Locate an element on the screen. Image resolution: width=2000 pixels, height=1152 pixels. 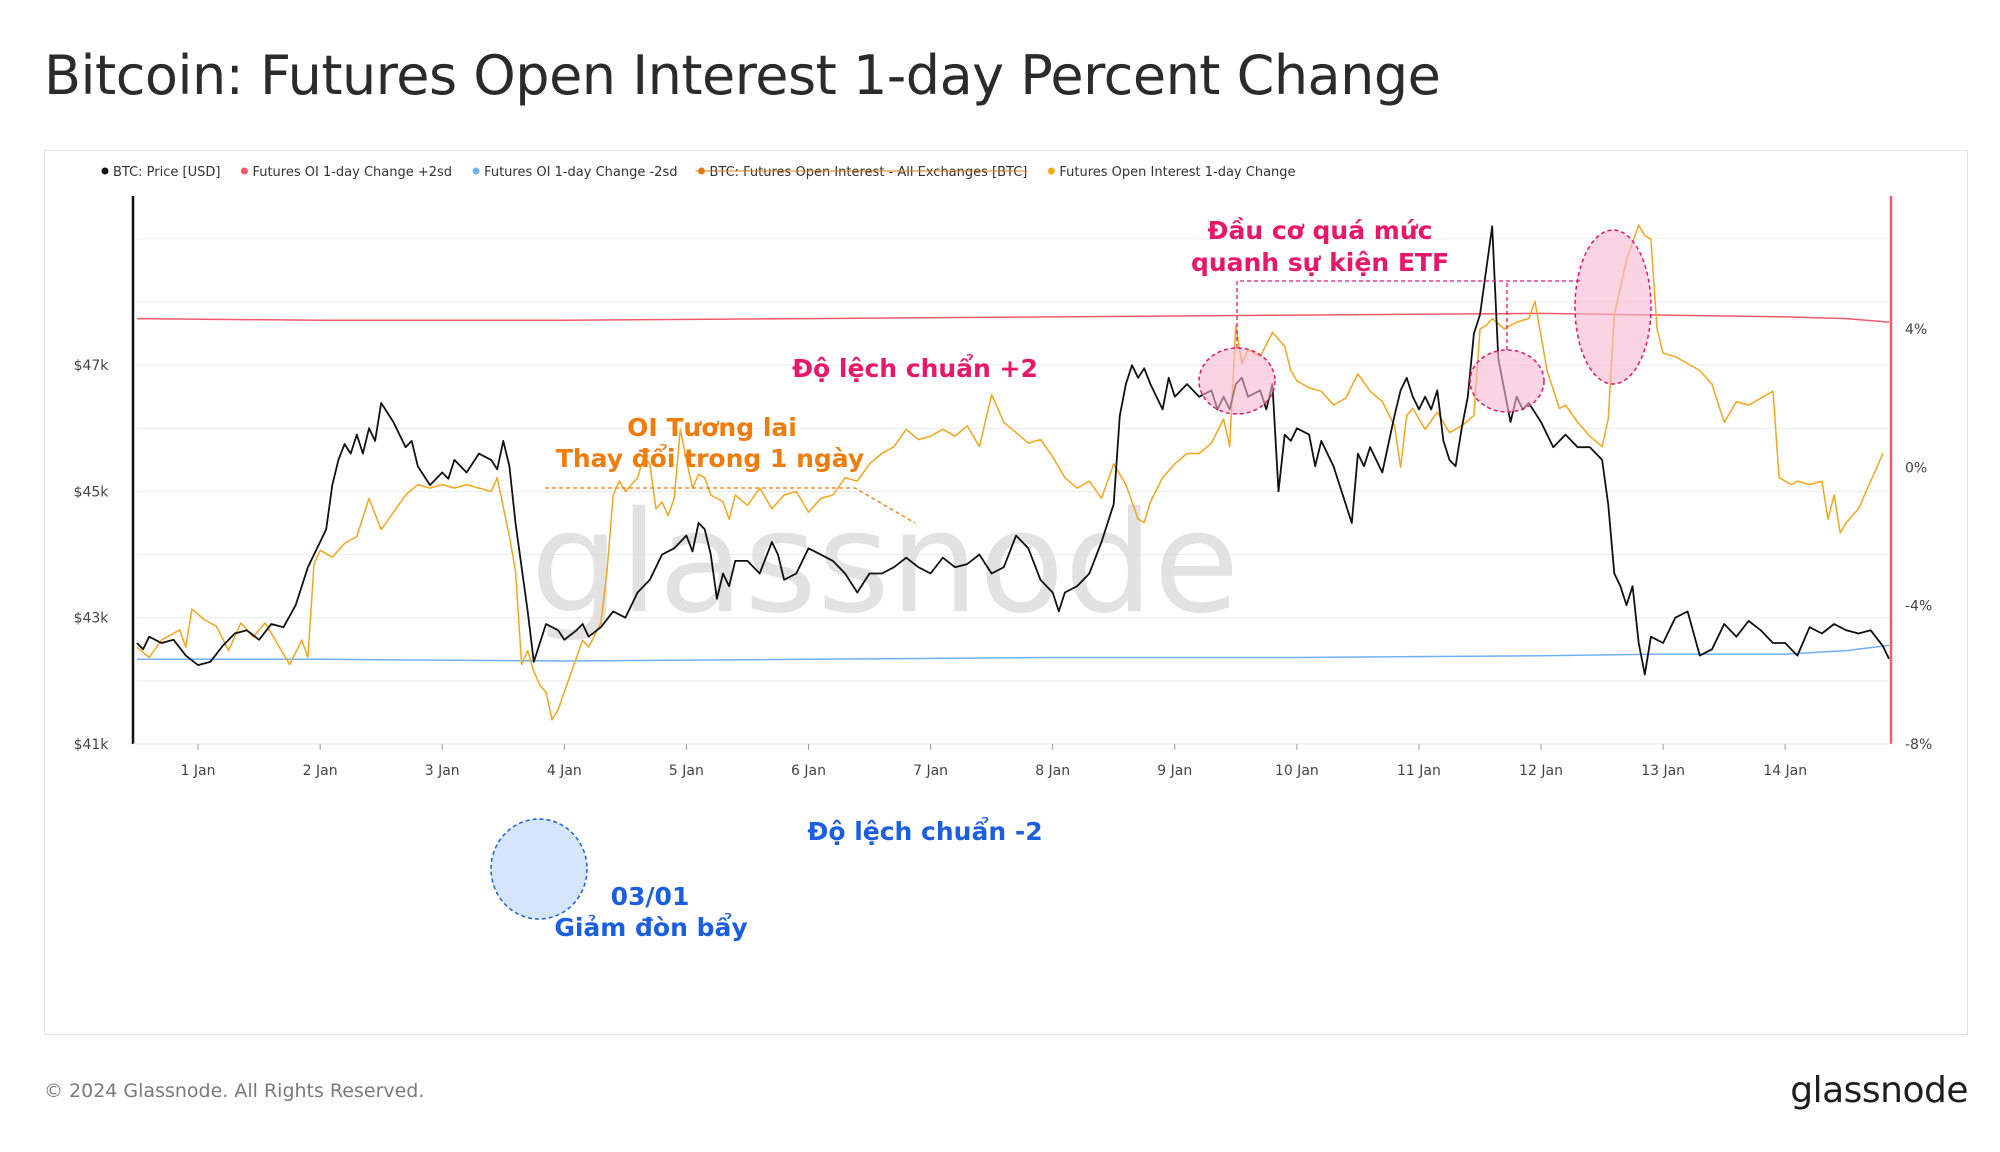
minus2sd-label: Độ lệch chuẩn -2 is located at coordinates (924, 831).